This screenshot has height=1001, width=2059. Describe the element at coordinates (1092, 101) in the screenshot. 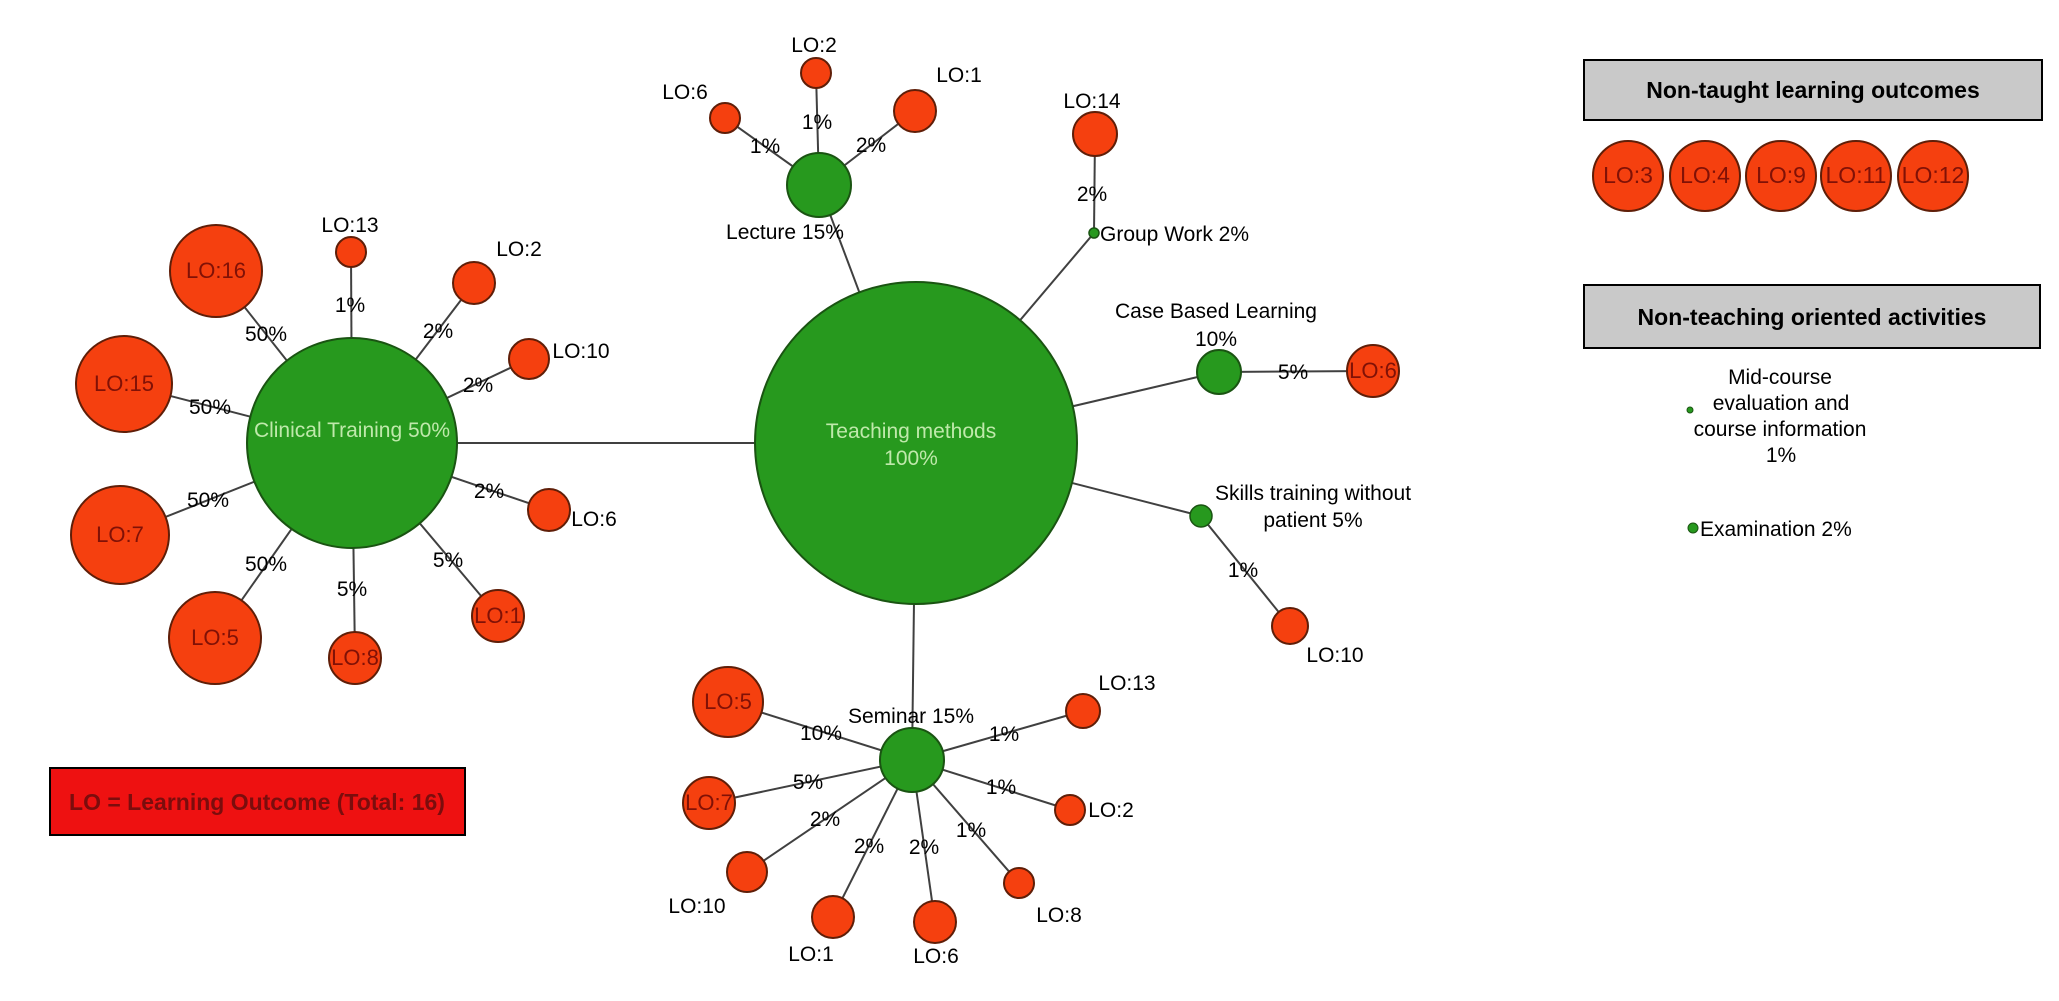

I see `svg-text: LO:14` at that location.